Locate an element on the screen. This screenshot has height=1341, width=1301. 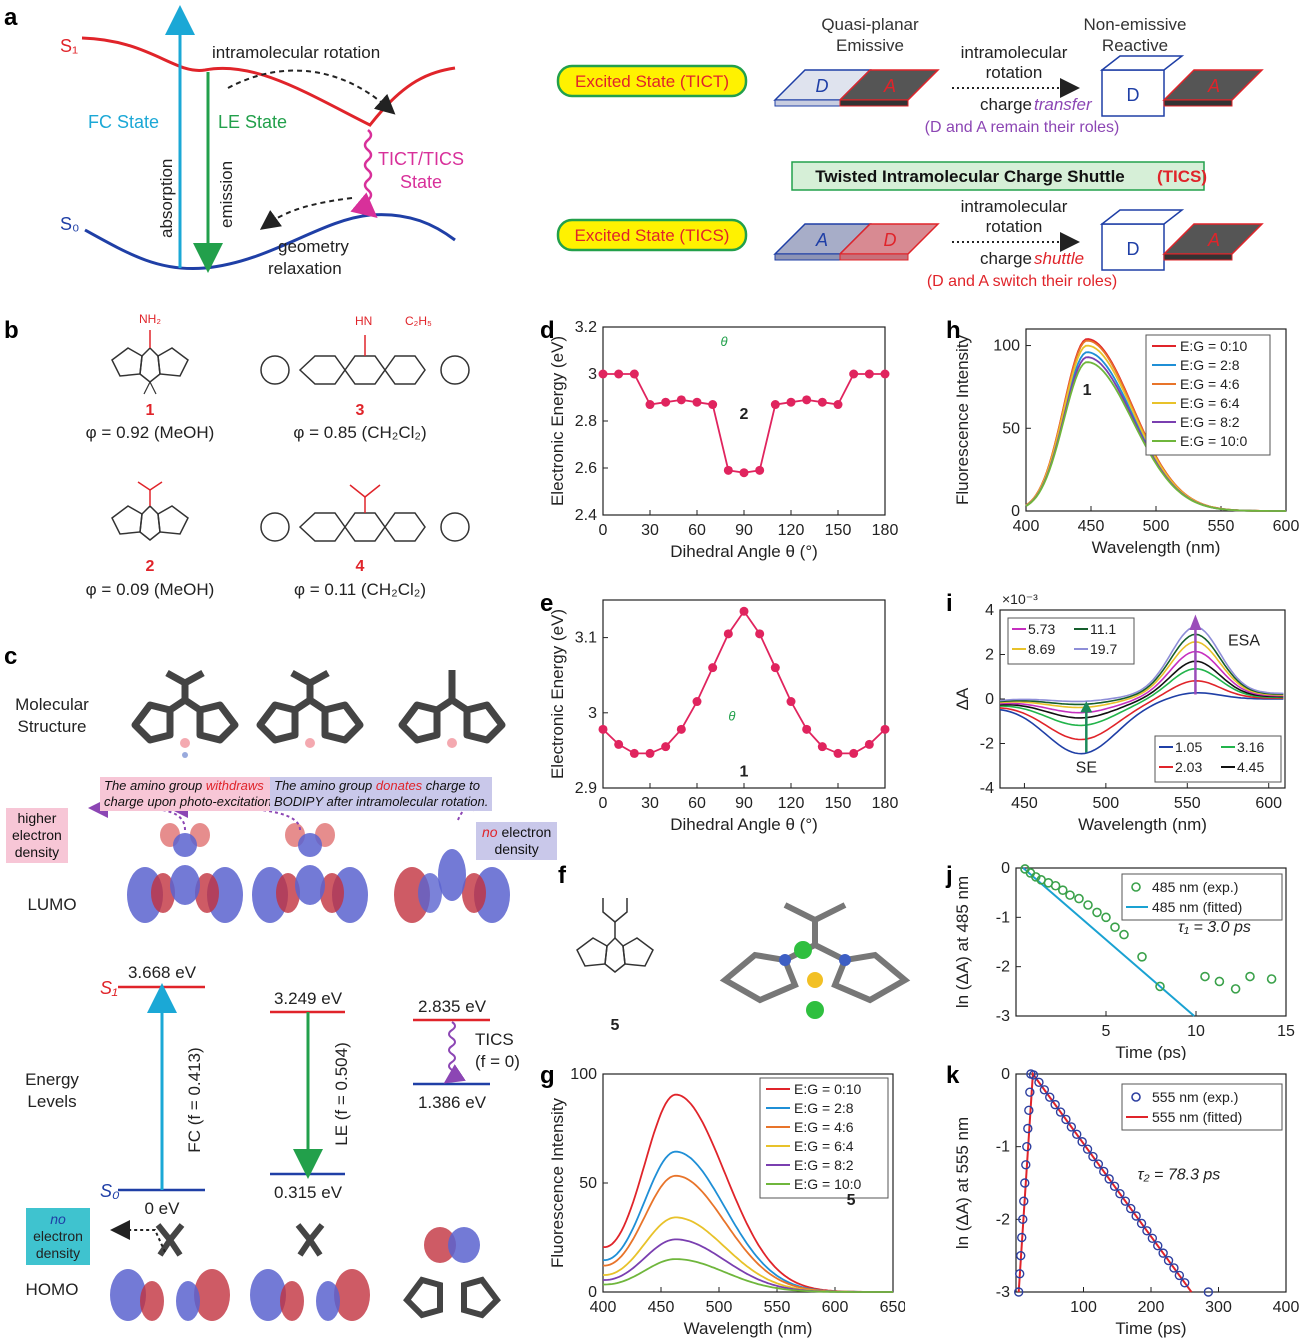
tics-f-label: (f = 0) is located at coordinates (497, 1061).